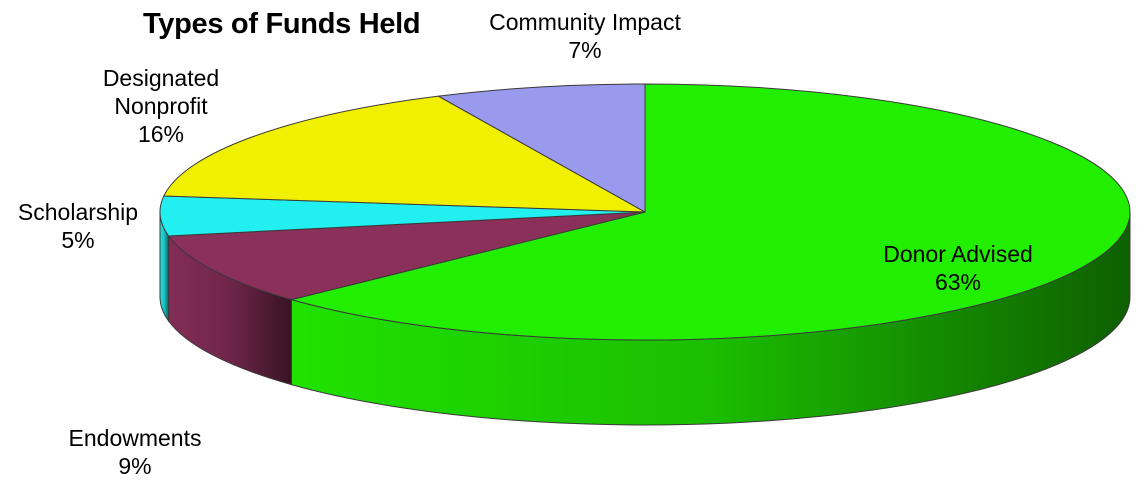  Describe the element at coordinates (585, 36) in the screenshot. I see `slice-label-community-impact: Community Impact 7%` at that location.